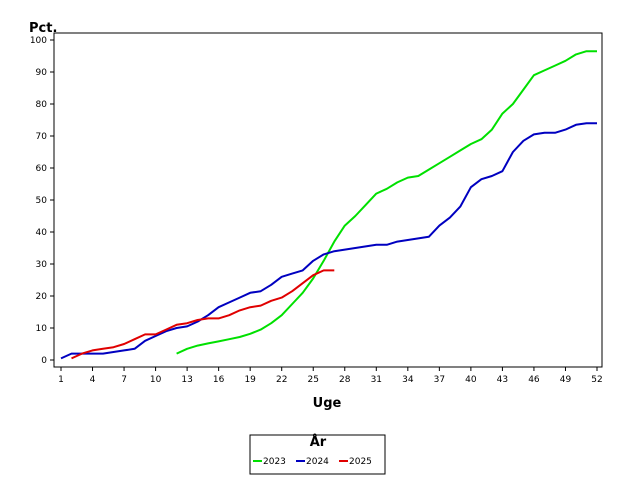  I want to click on legend-box, so click(317, 454).